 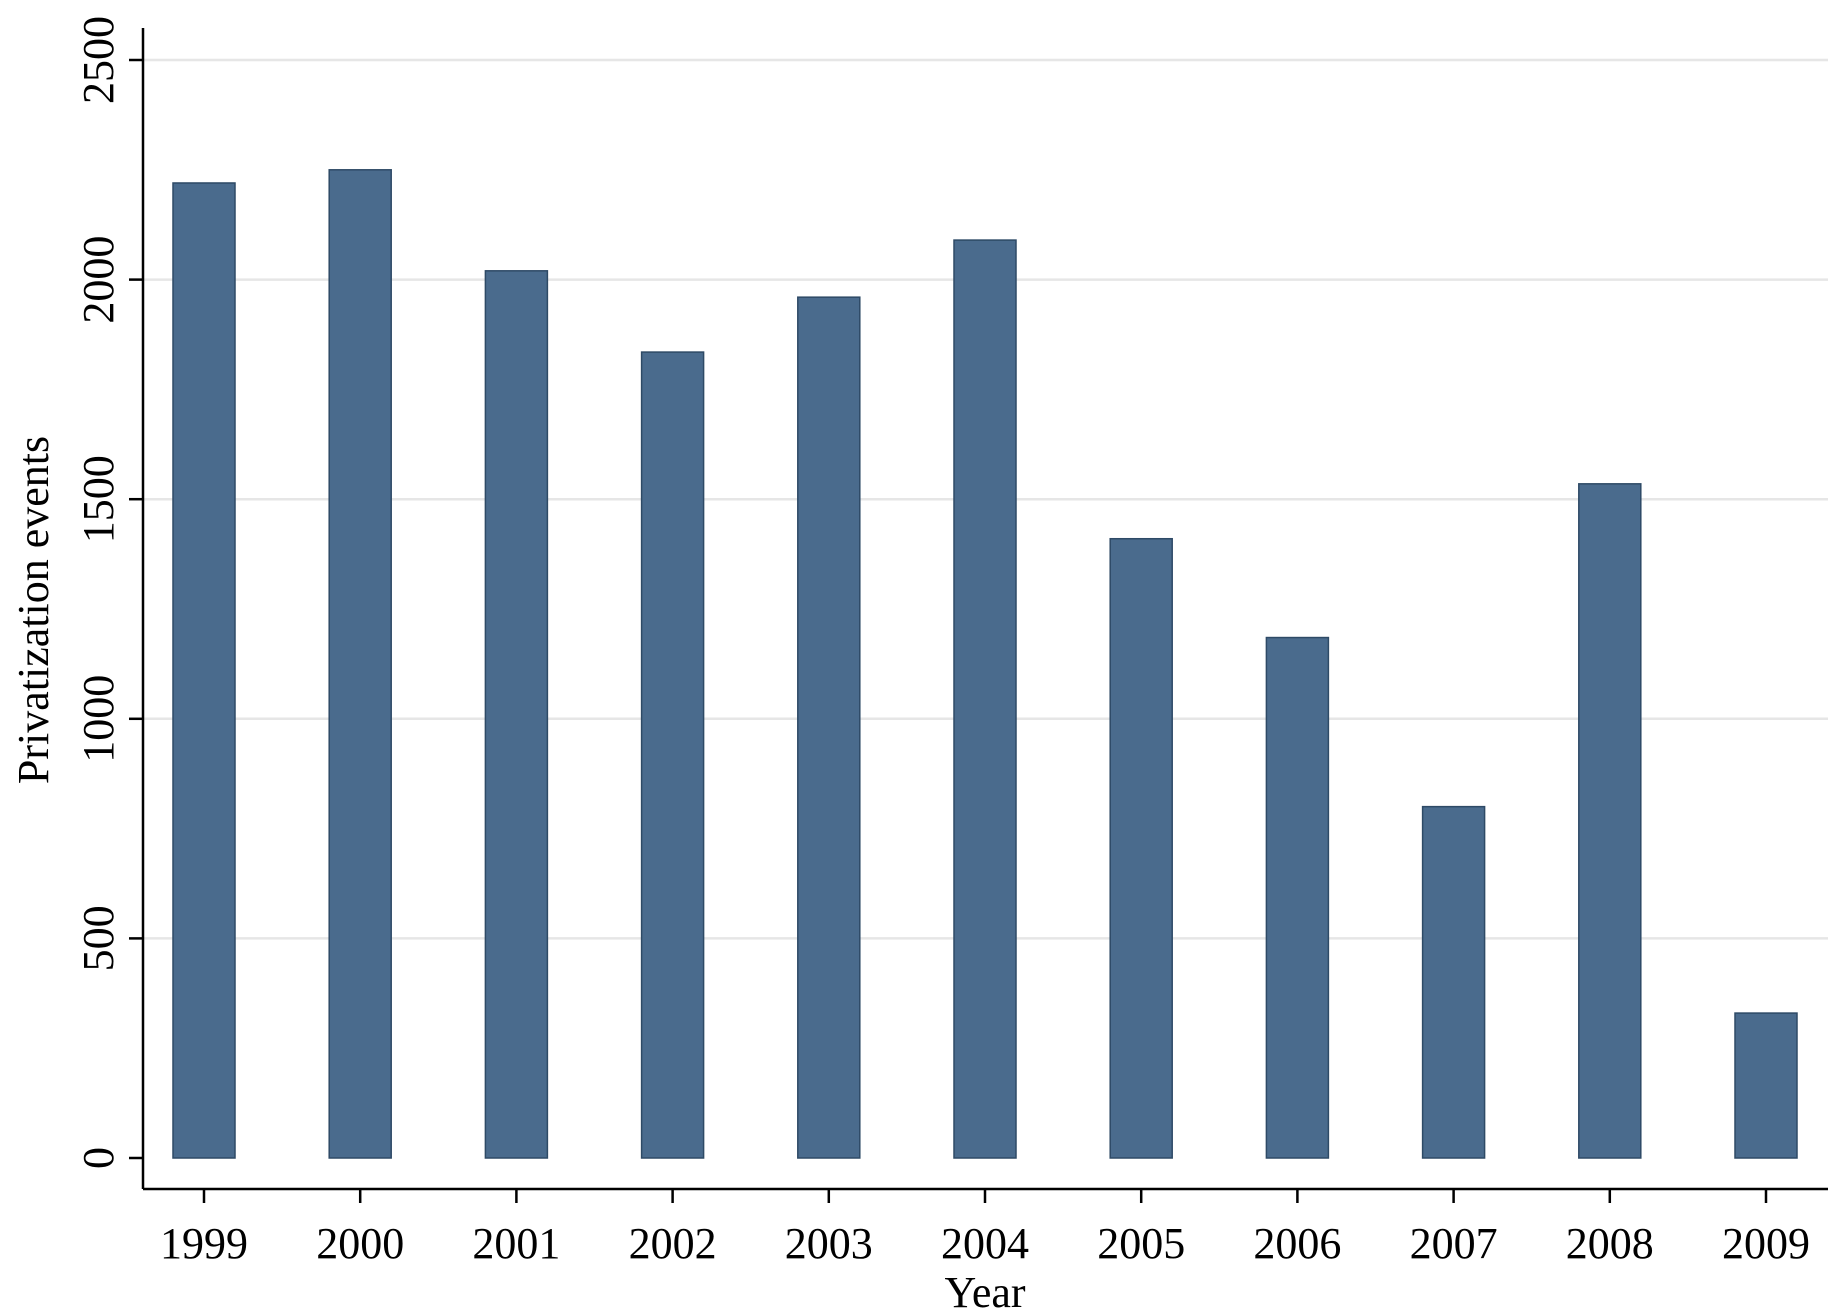 I want to click on bar-2001, so click(x=516, y=714).